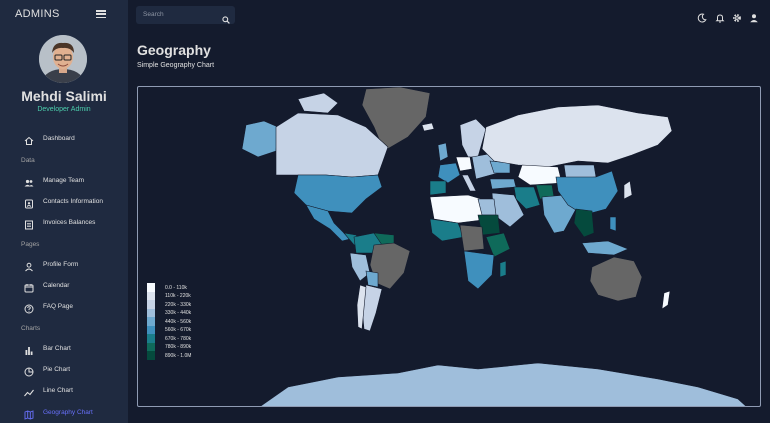  I want to click on region-west-africa, so click(447, 230).